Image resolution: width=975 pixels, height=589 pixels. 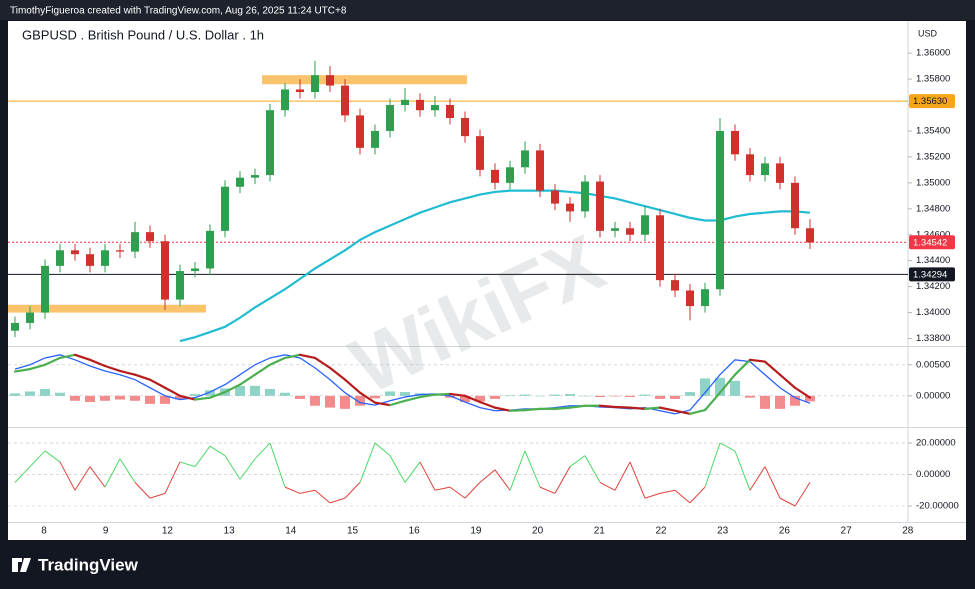 What do you see at coordinates (168, 531) in the screenshot?
I see `x-tick-label: 12` at bounding box center [168, 531].